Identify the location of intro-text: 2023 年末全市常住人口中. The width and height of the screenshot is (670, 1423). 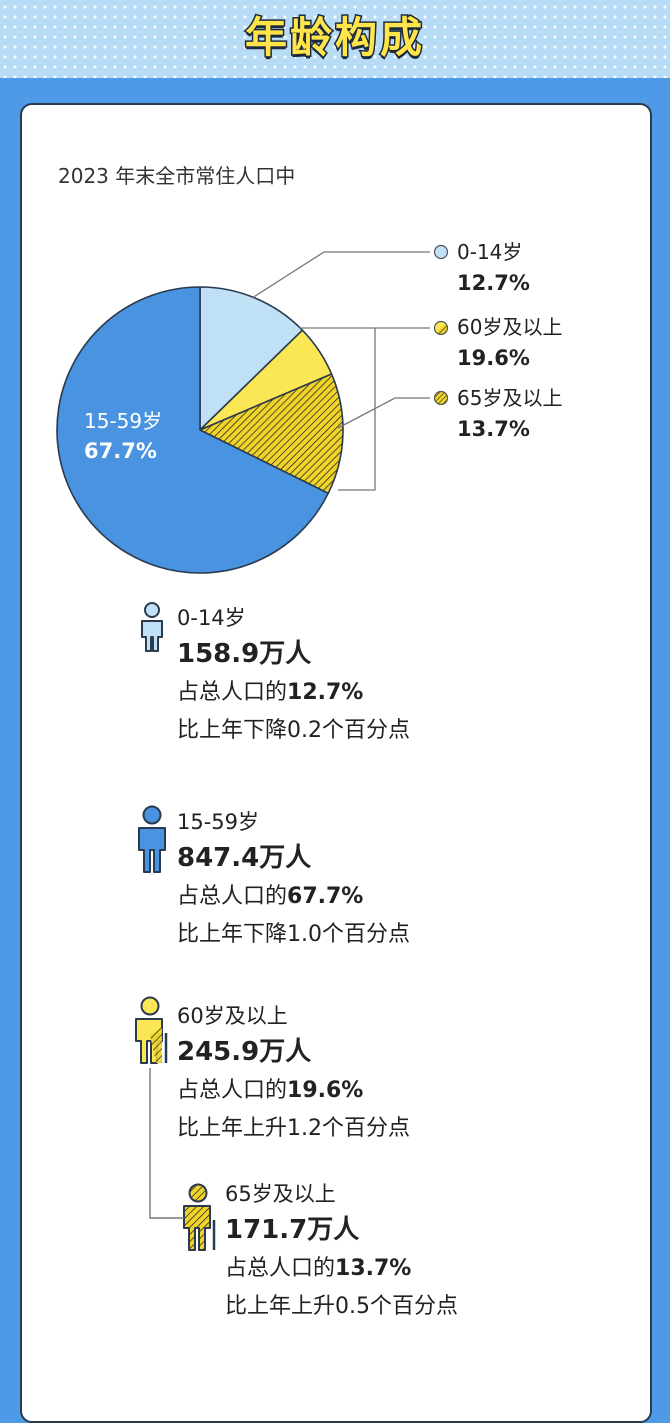
(177, 176).